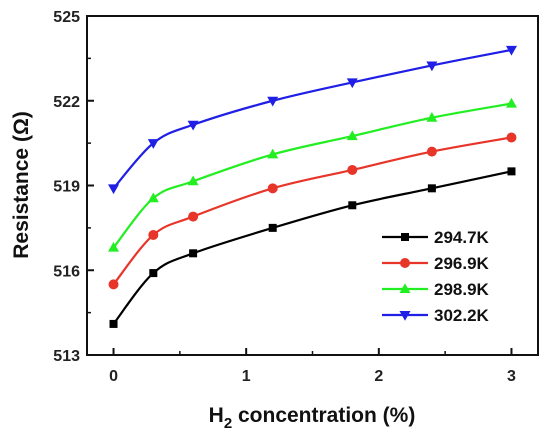 The height and width of the screenshot is (438, 550). I want to click on x-axis-title-subscript: 2, so click(228, 423).